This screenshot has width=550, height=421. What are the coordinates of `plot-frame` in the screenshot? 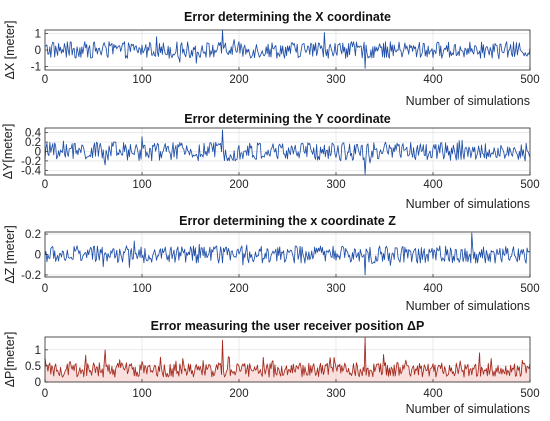 It's located at (287, 359).